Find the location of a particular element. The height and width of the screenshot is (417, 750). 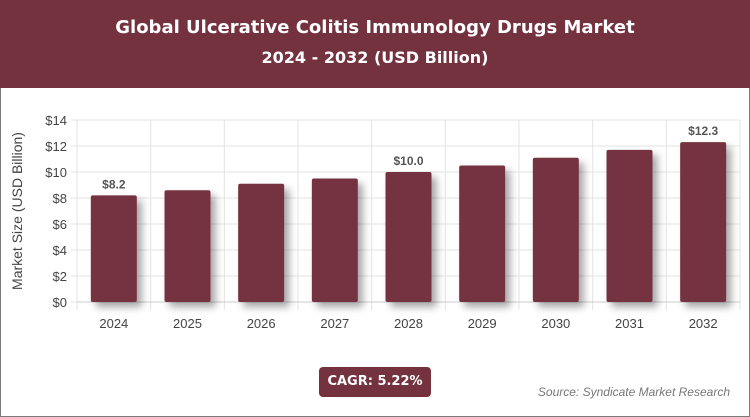

y-tick-label: $2 is located at coordinates (60, 276).